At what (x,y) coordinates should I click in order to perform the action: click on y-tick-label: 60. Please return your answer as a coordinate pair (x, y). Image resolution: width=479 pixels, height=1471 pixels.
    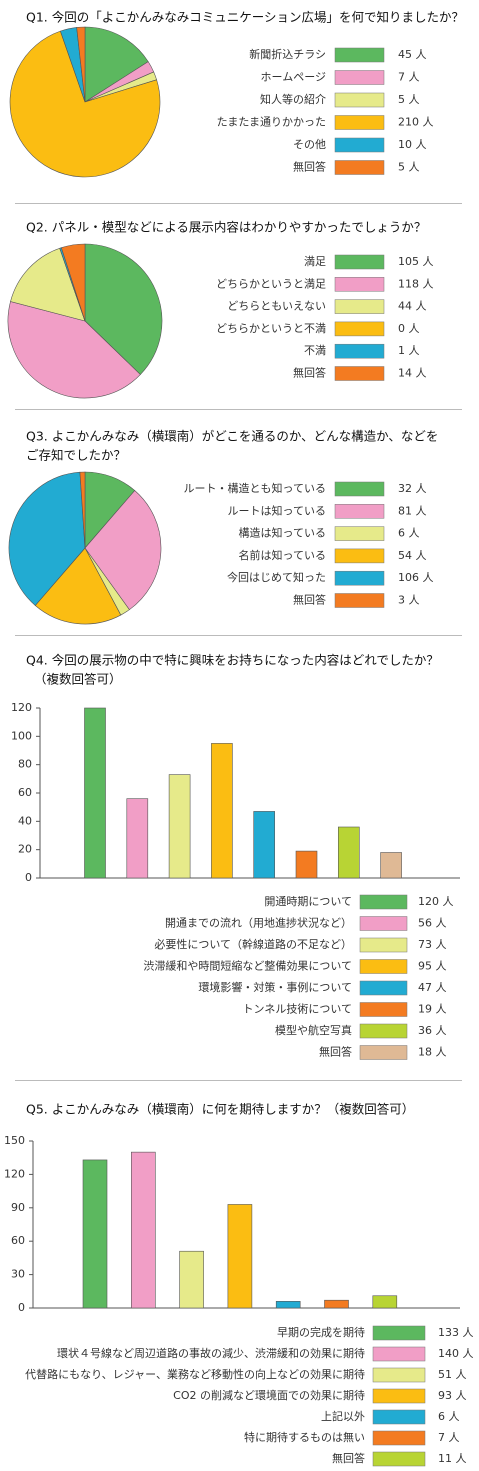
    Looking at the image, I should click on (18, 1240).